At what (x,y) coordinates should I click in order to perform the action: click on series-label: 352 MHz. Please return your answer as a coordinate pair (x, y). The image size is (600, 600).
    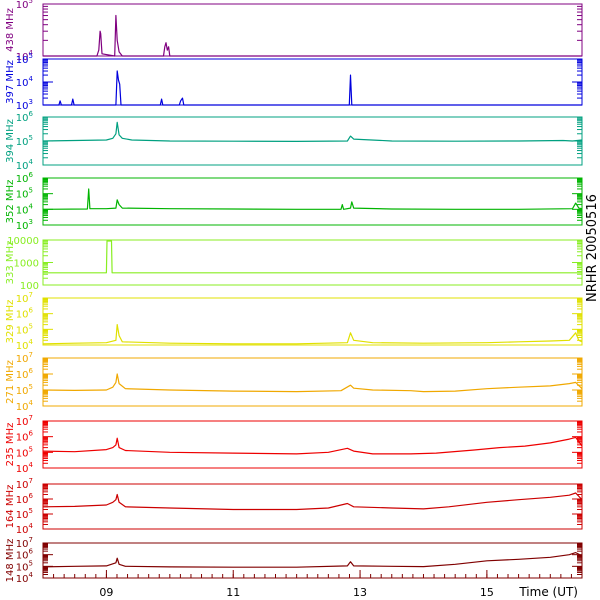
    Looking at the image, I should click on (10, 202).